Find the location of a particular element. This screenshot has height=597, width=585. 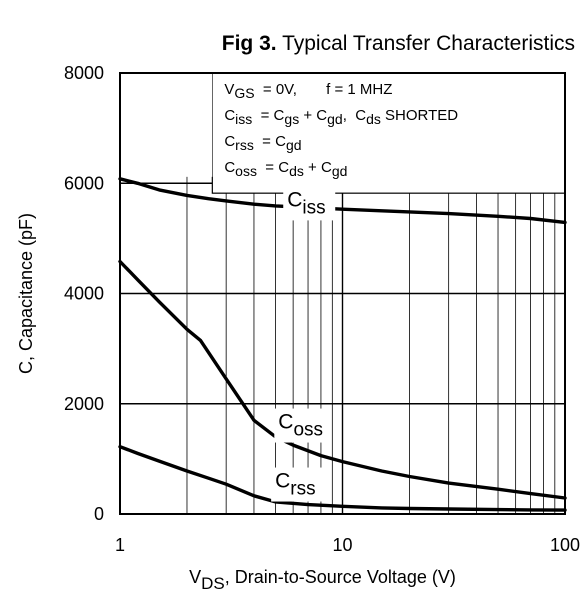

legend-line-2: Ciss = Cgs + Cgd, Cds SHORTED is located at coordinates (341, 117).